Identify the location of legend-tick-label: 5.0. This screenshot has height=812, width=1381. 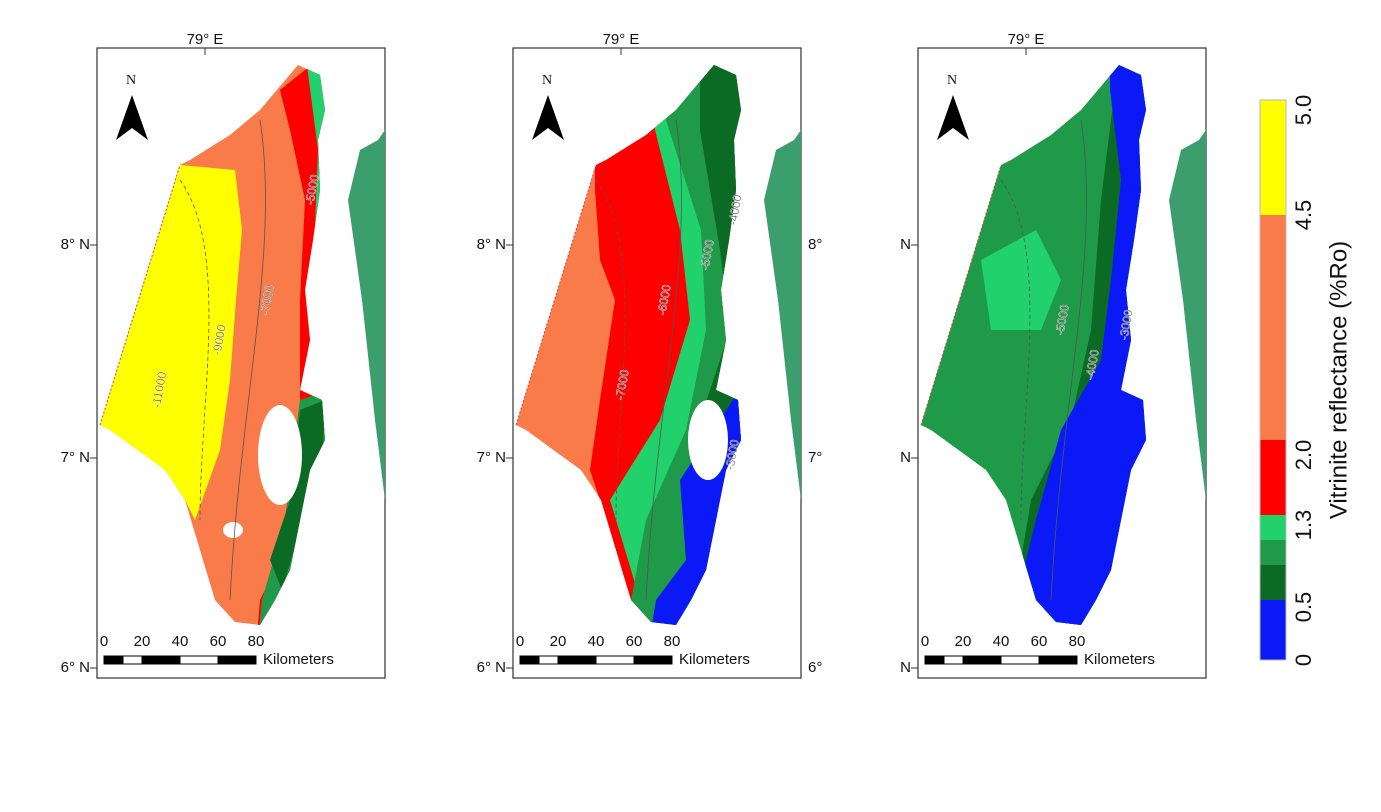
(1303, 110).